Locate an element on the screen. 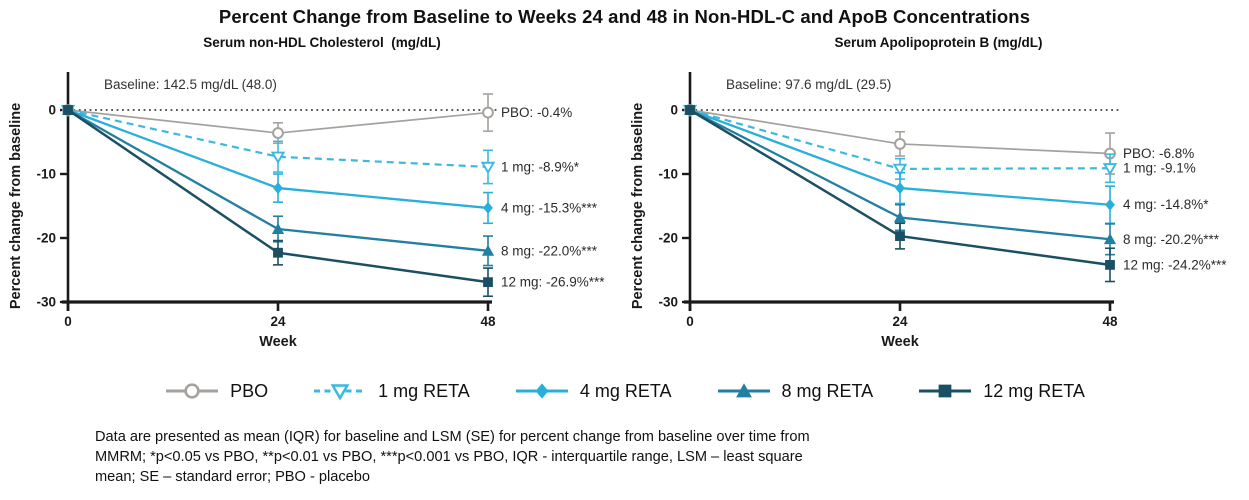 The width and height of the screenshot is (1249, 500). baseline-note: Baseline: 142.5 mg/dL (48.0) is located at coordinates (190, 84).